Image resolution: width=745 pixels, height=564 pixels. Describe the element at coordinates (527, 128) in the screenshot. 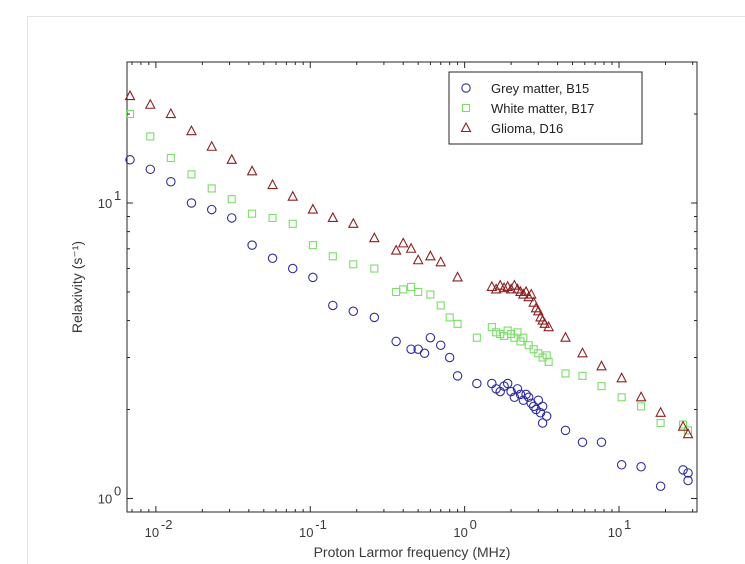

I see `legend-label: Glioma, D16` at that location.